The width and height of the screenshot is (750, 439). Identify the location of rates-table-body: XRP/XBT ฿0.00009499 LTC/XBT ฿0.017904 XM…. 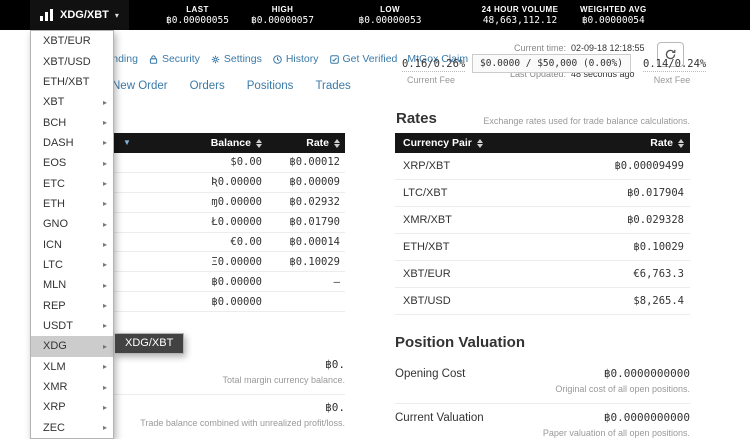
(542, 234).